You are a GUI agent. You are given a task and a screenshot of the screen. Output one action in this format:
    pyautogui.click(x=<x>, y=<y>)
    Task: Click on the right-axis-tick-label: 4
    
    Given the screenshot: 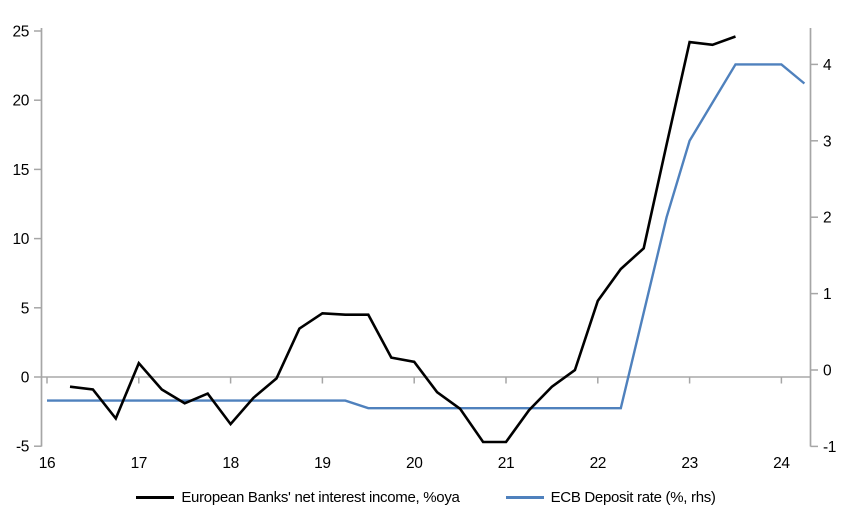 What is the action you would take?
    pyautogui.click(x=827, y=65)
    